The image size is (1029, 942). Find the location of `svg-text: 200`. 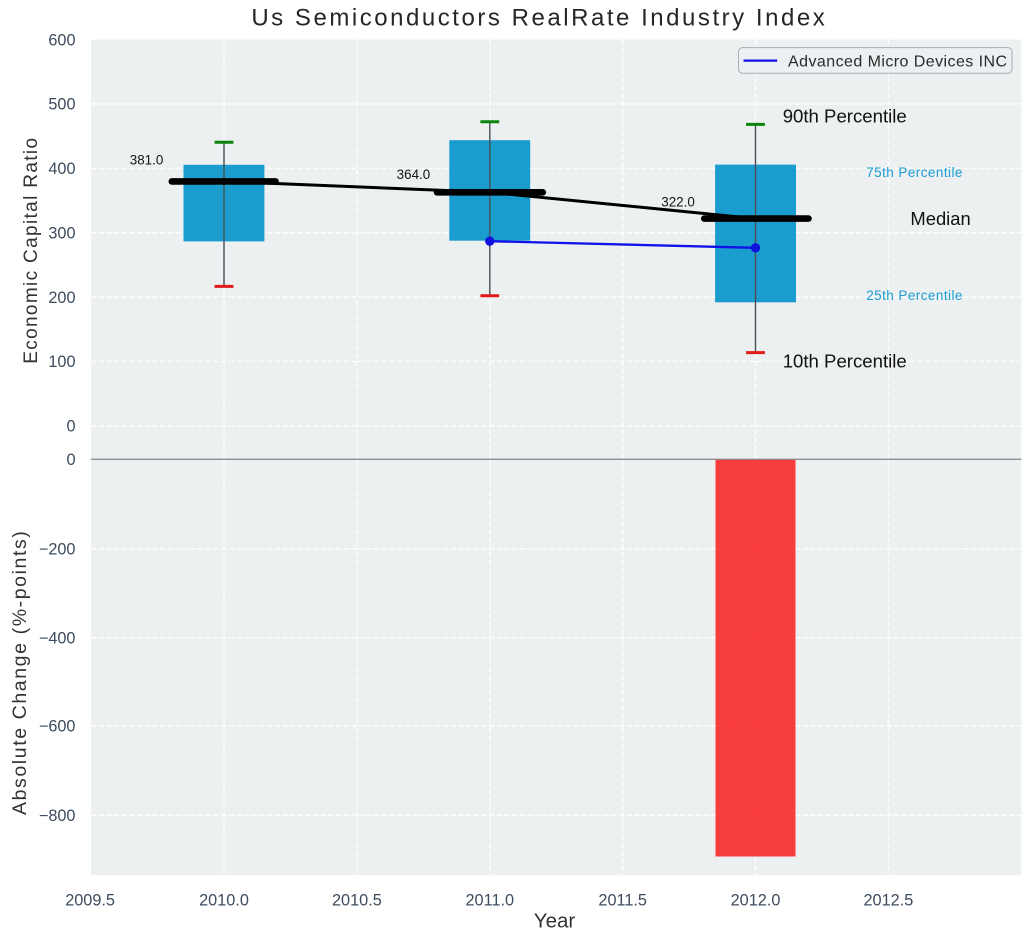

svg-text: 200 is located at coordinates (61, 298).